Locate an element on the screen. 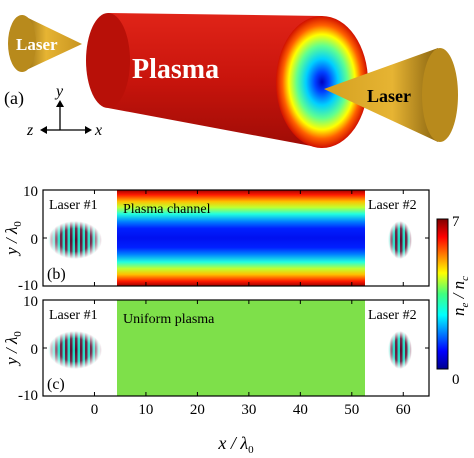 The width and height of the screenshot is (474, 458). panel-label-a: (a) is located at coordinates (14, 98).